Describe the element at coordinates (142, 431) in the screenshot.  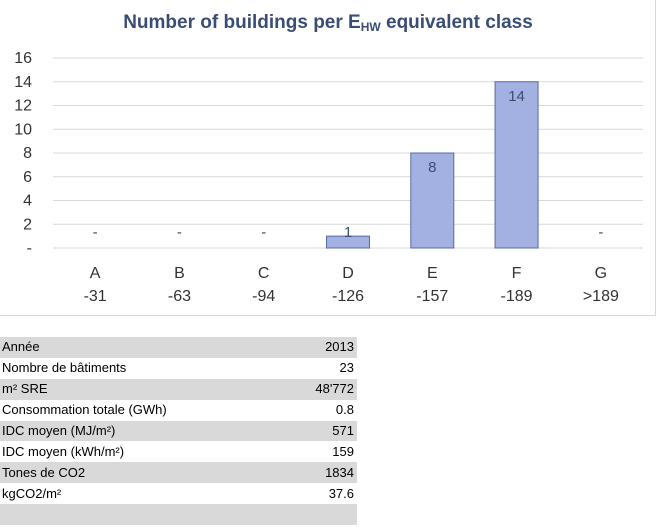
I see `row-label: IDC moyen (MJ/m²)` at that location.